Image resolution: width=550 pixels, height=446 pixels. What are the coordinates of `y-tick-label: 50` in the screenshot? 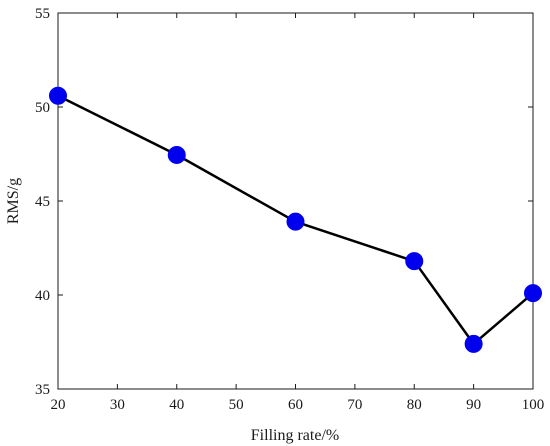 It's located at (42, 108).